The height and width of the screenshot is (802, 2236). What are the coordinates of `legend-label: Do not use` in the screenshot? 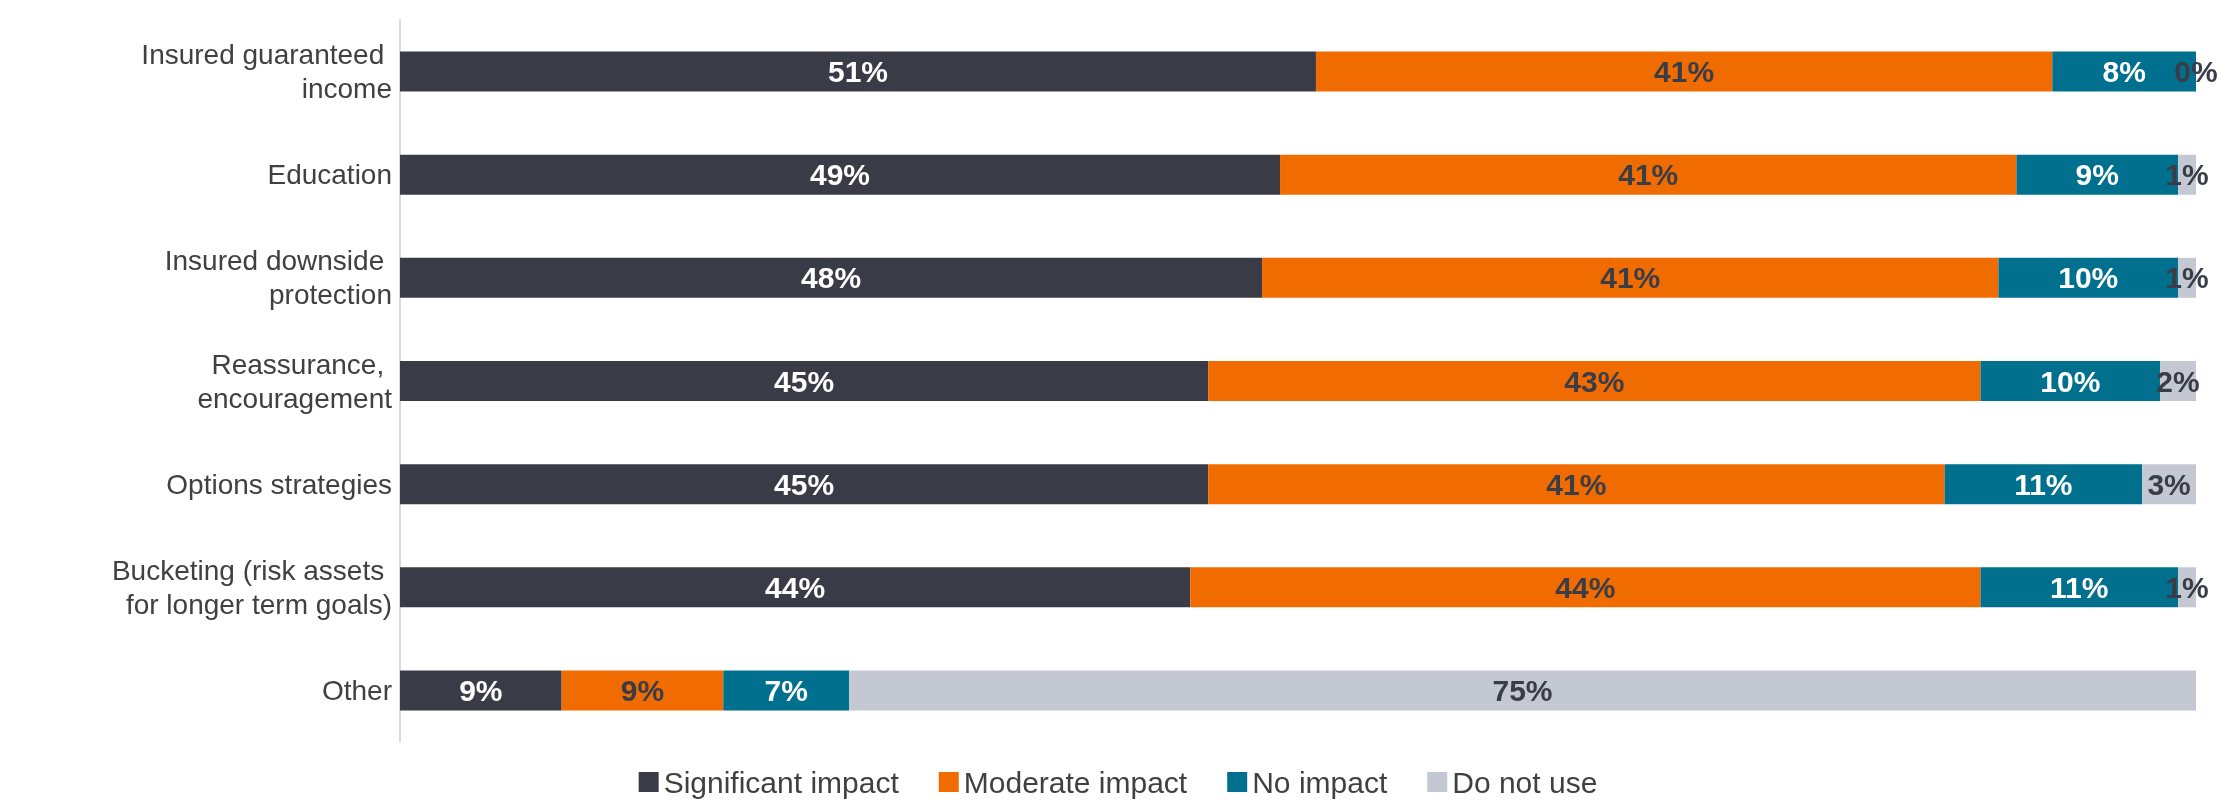 It's located at (1525, 782).